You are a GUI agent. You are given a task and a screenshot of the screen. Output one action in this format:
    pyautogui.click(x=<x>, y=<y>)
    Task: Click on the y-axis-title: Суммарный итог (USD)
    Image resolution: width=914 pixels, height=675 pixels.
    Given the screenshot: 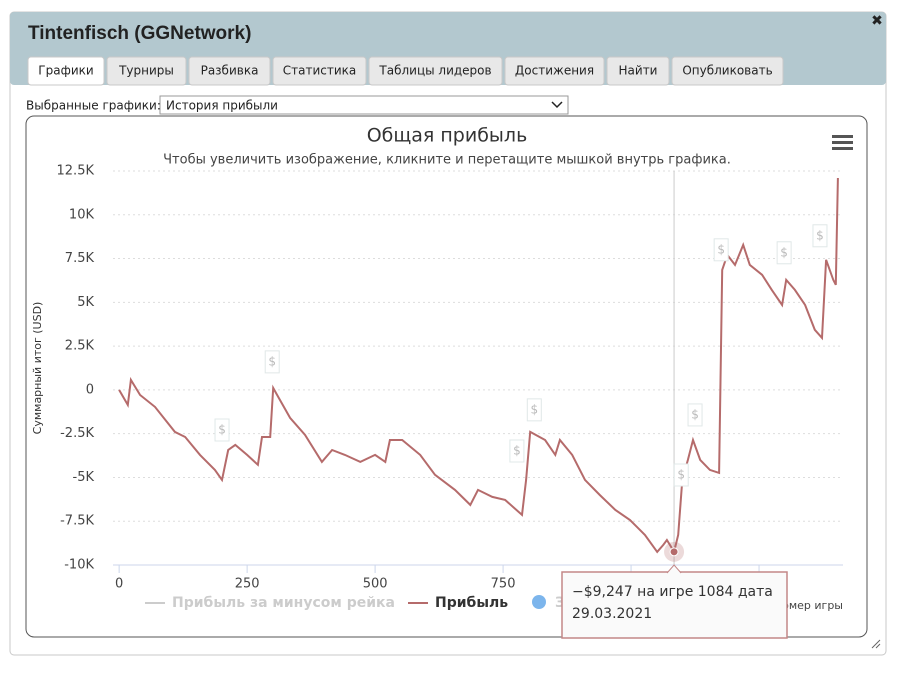 What is the action you would take?
    pyautogui.click(x=37, y=368)
    